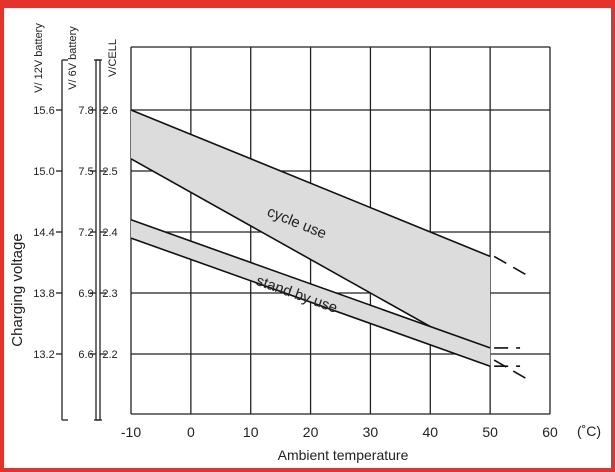 This screenshot has width=615, height=472. Describe the element at coordinates (251, 432) in the screenshot. I see `x-tick-label: 10` at that location.